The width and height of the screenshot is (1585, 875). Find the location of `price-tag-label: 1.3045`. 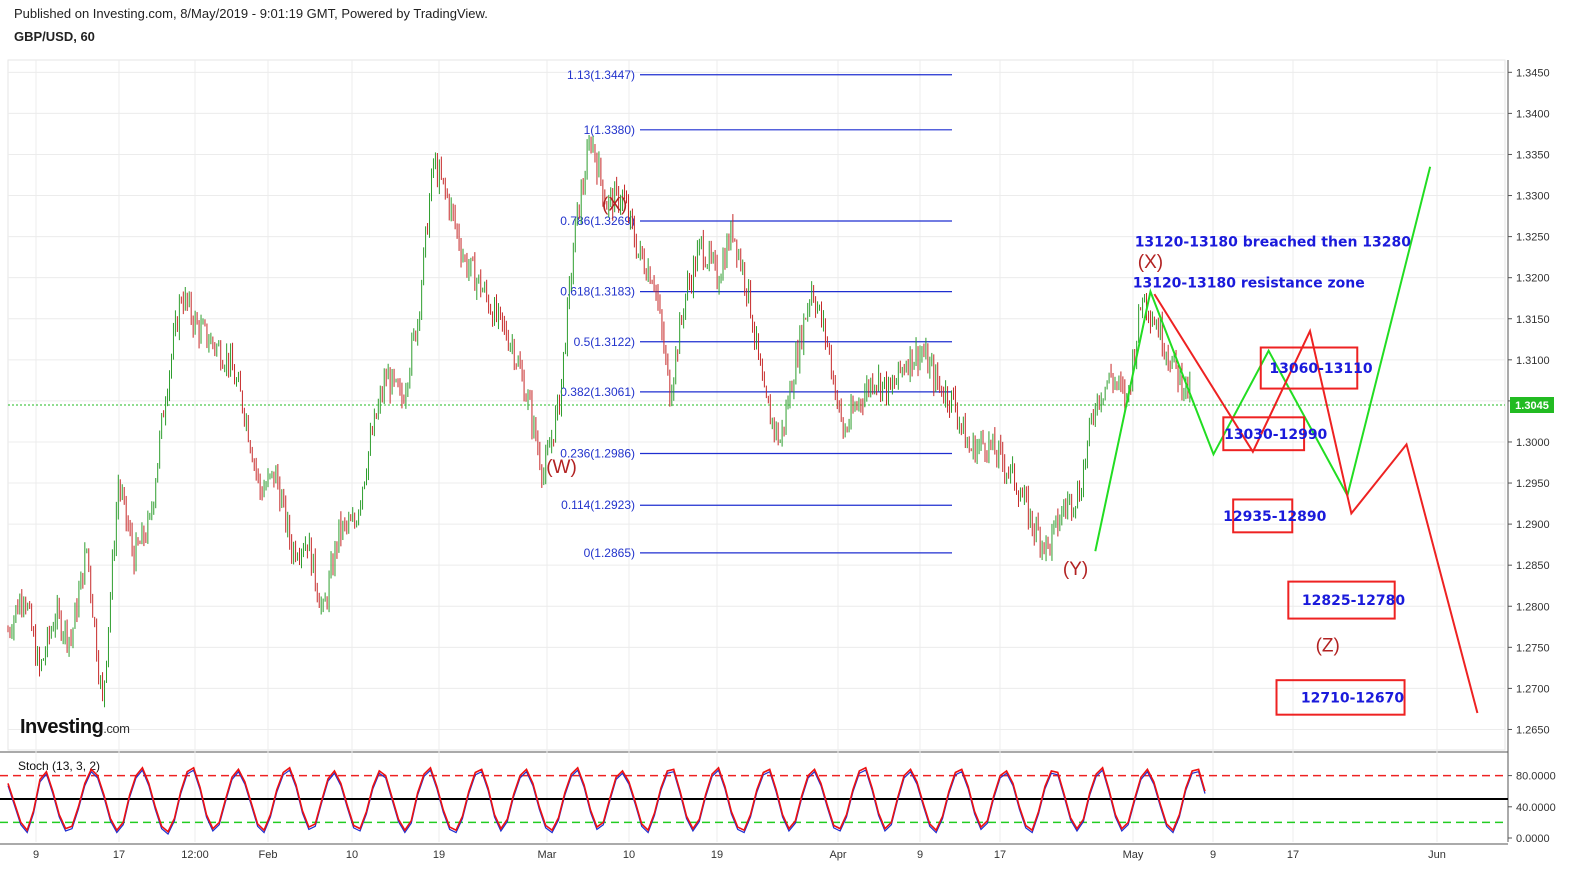

price-tag-label: 1.3045 is located at coordinates (1532, 406).